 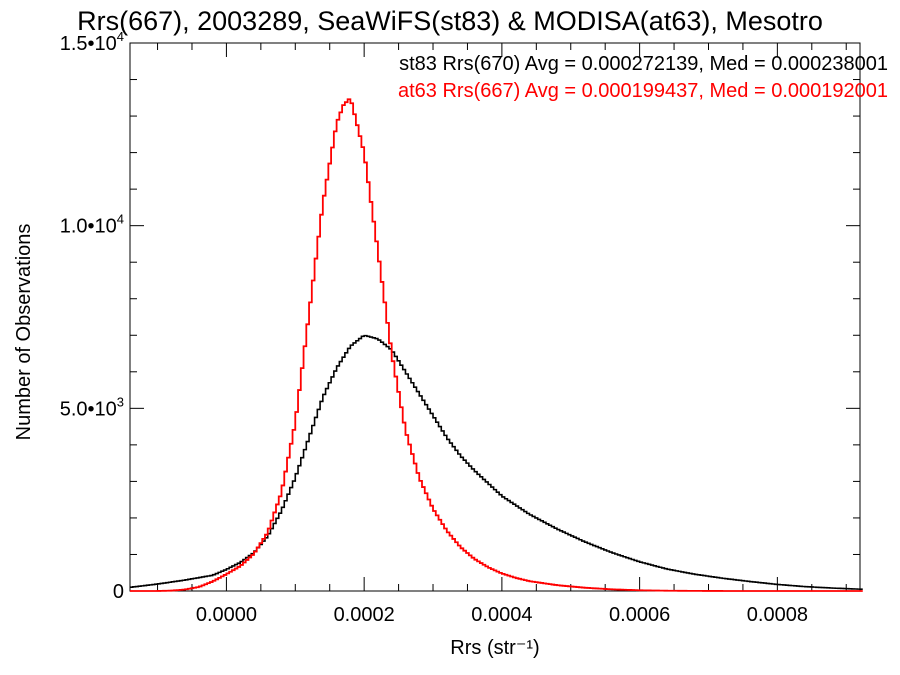 I want to click on y-tick-label: 1.0•104, so click(x=92, y=225).